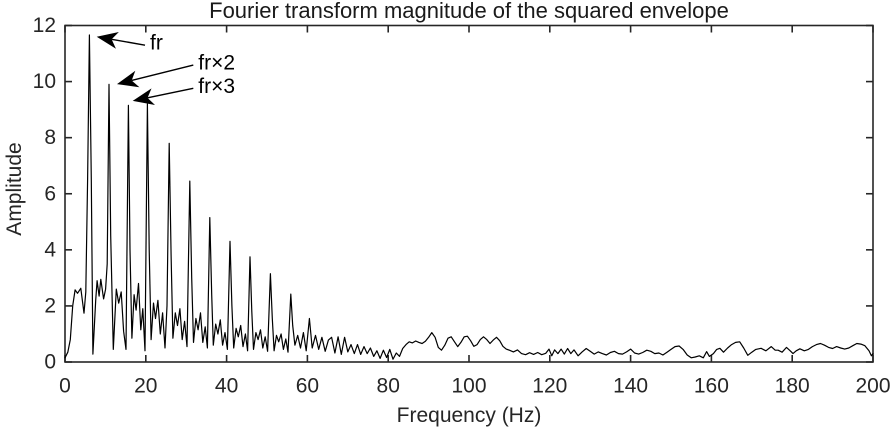  What do you see at coordinates (145, 386) in the screenshot?
I see `x-tick-label: 20` at bounding box center [145, 386].